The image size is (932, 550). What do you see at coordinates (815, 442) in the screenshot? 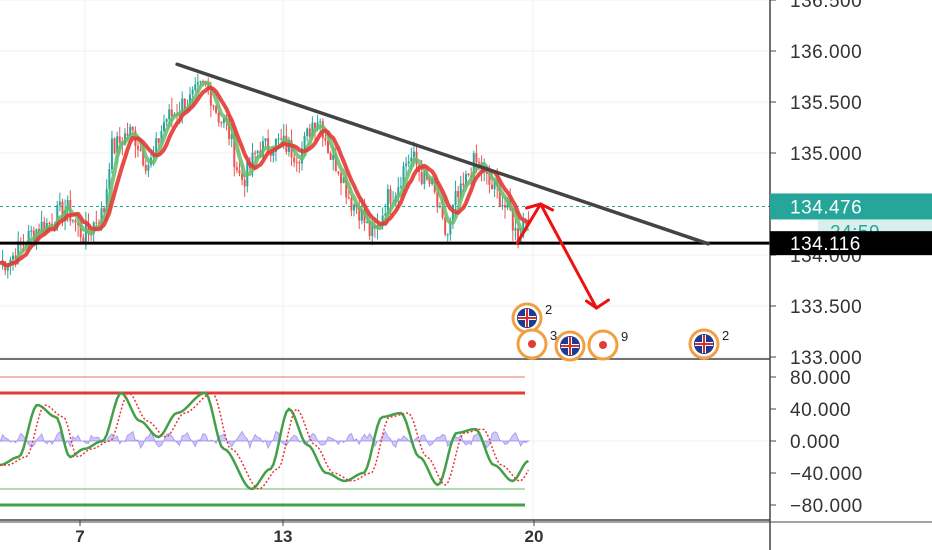
I see `osc-tick-label: 0.000` at bounding box center [815, 442].